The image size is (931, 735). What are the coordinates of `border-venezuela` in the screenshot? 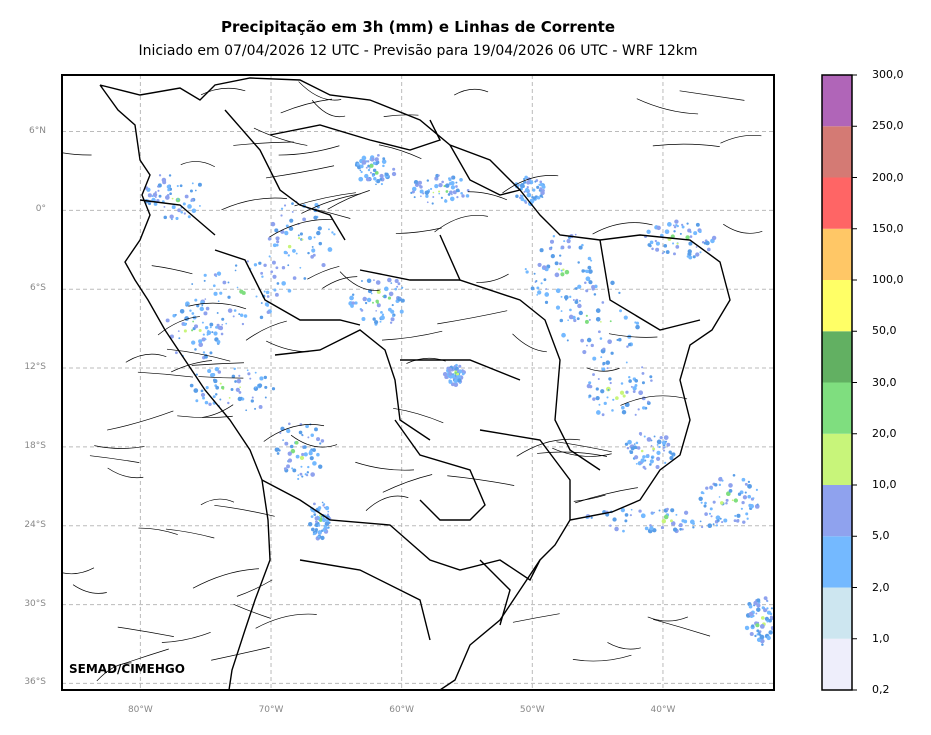 It's located at (355, 135).